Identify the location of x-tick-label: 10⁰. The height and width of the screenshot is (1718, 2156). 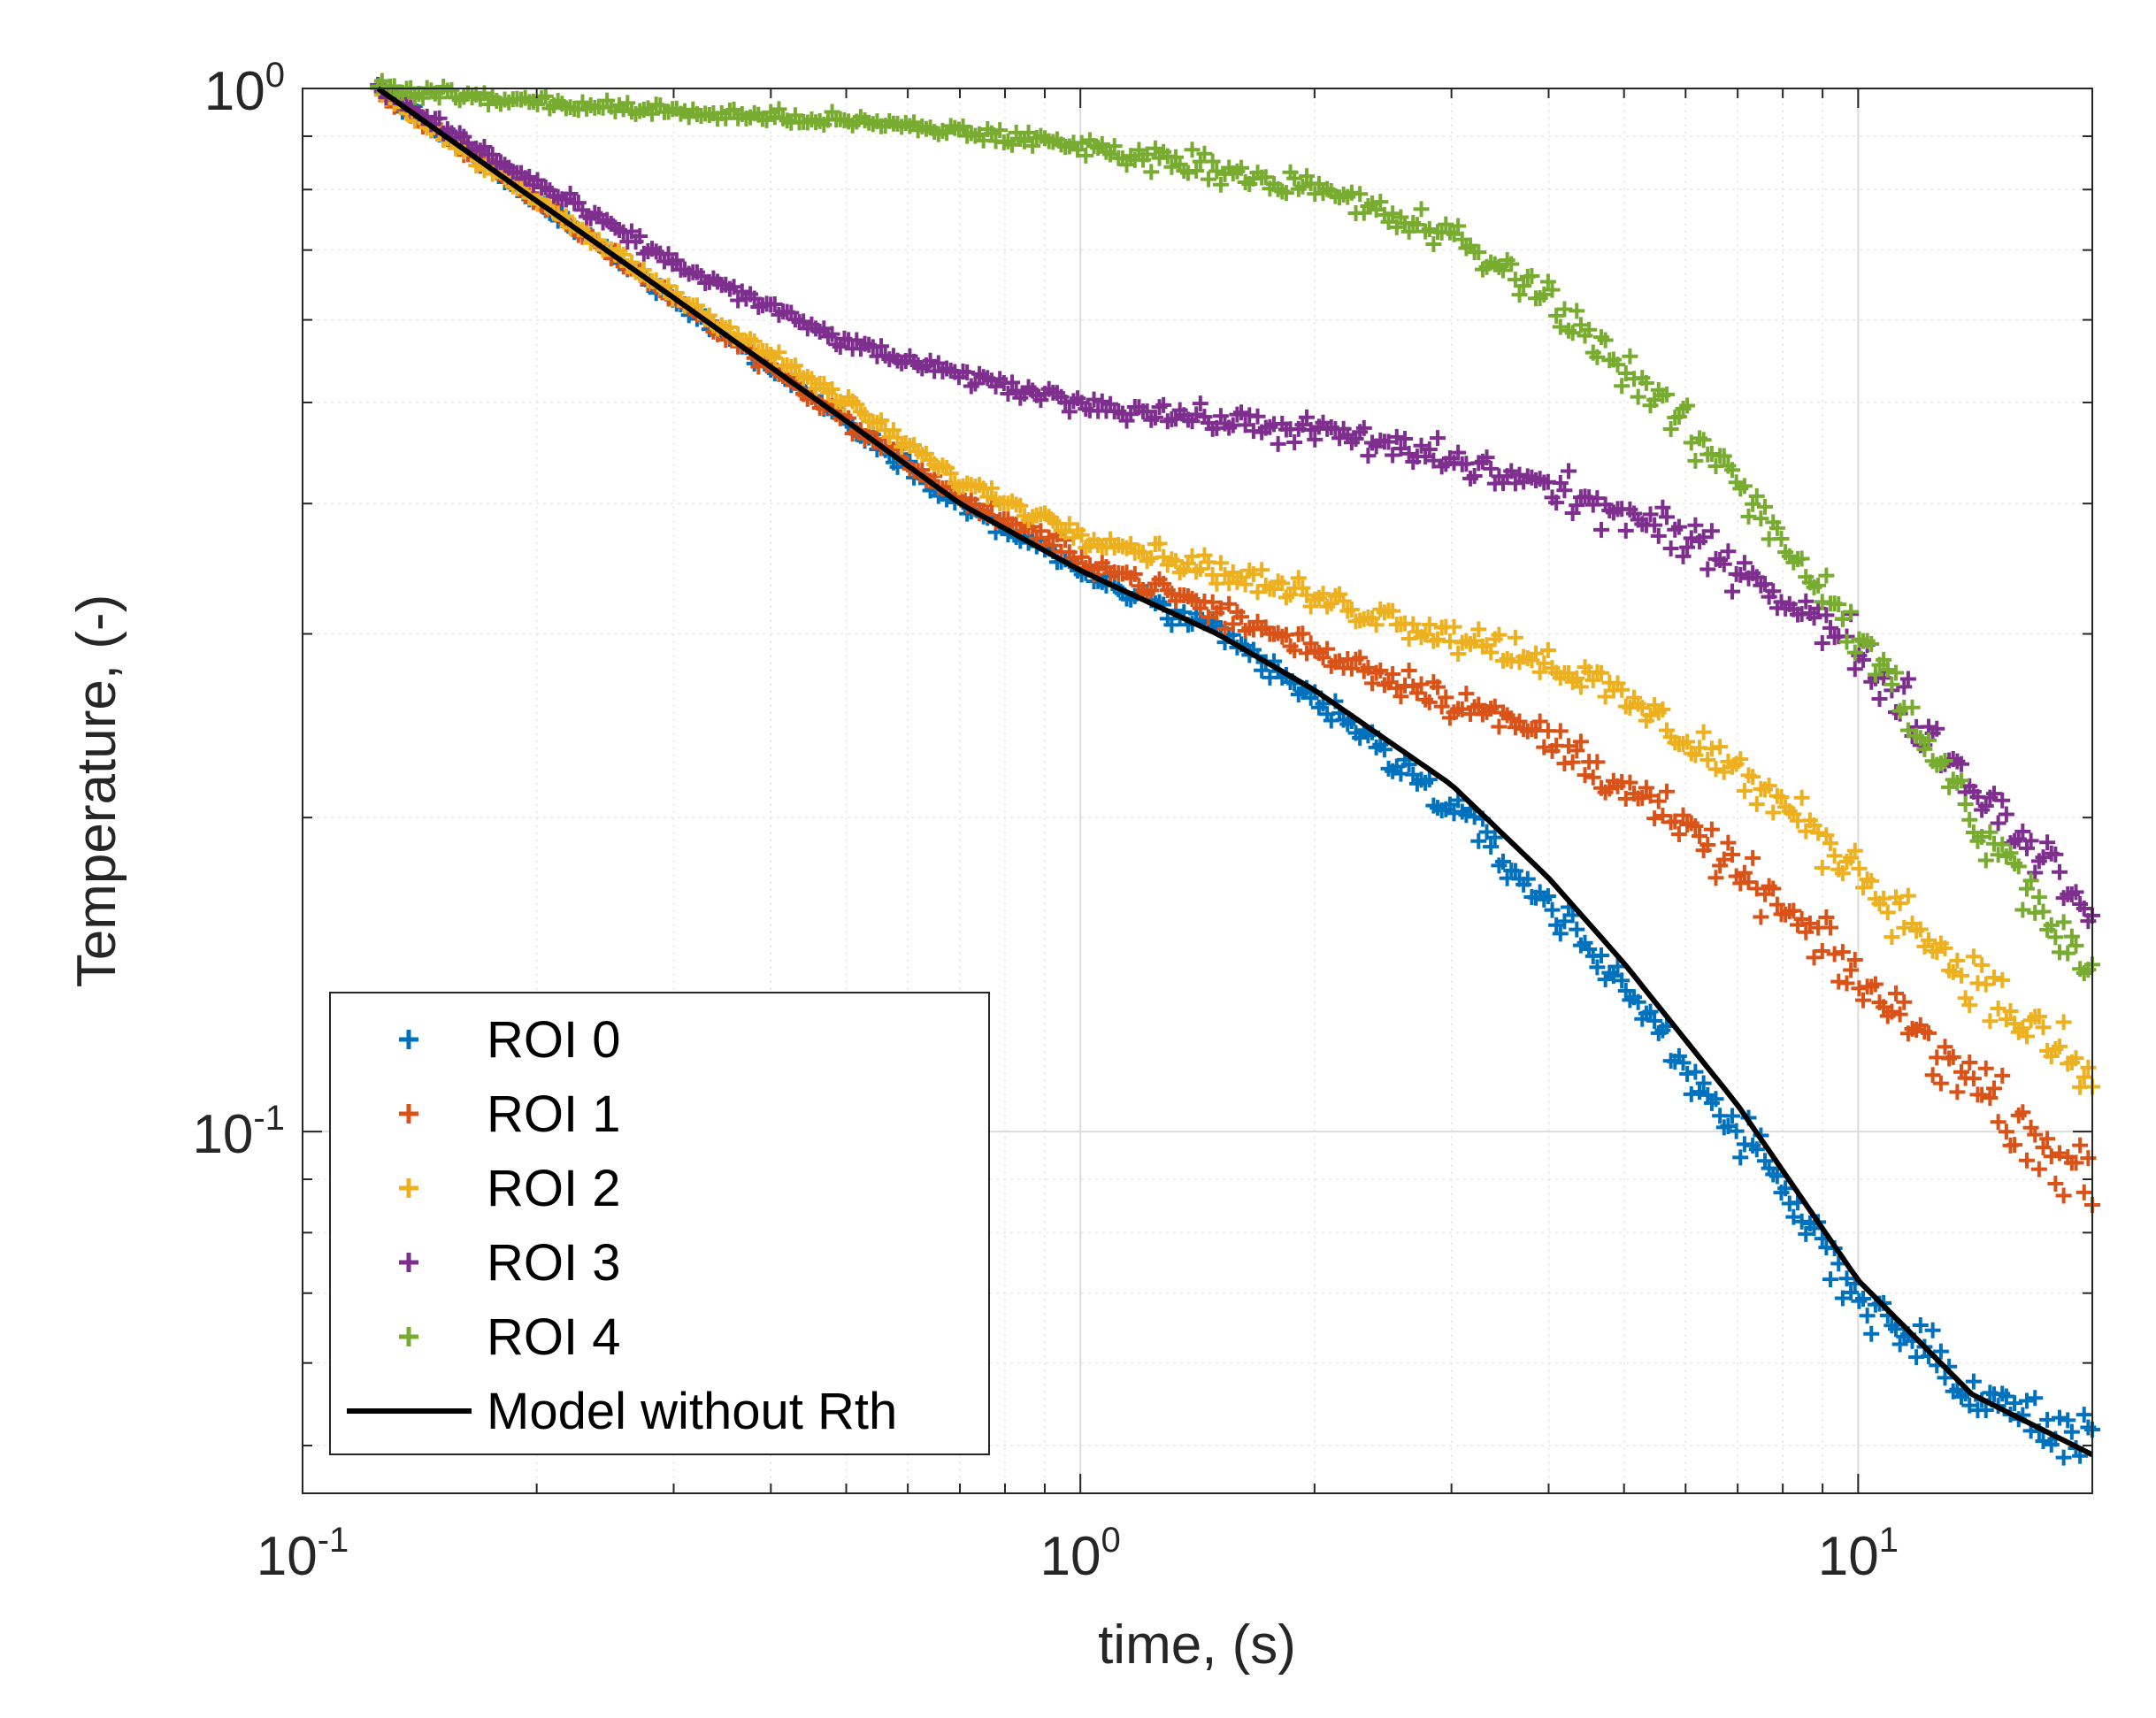
(1080, 1554).